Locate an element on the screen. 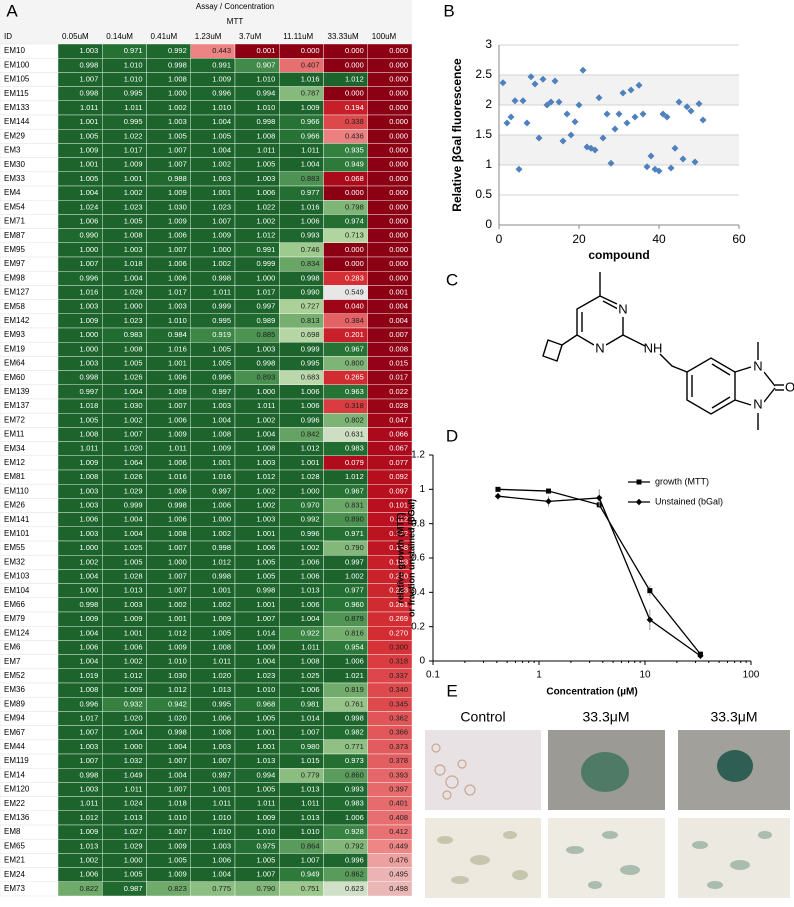 This screenshot has height=907, width=794. cell-value: 1.023 is located at coordinates (221, 206).